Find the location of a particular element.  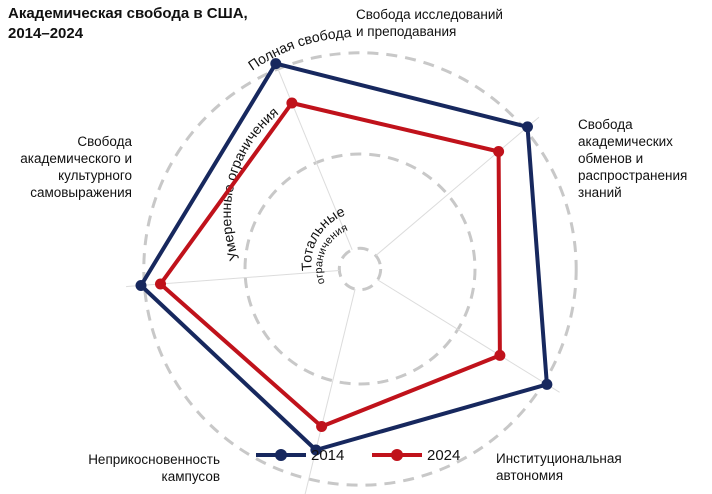

chart-title: Академическая свобода в США, 2014–2024 is located at coordinates (148, 24).